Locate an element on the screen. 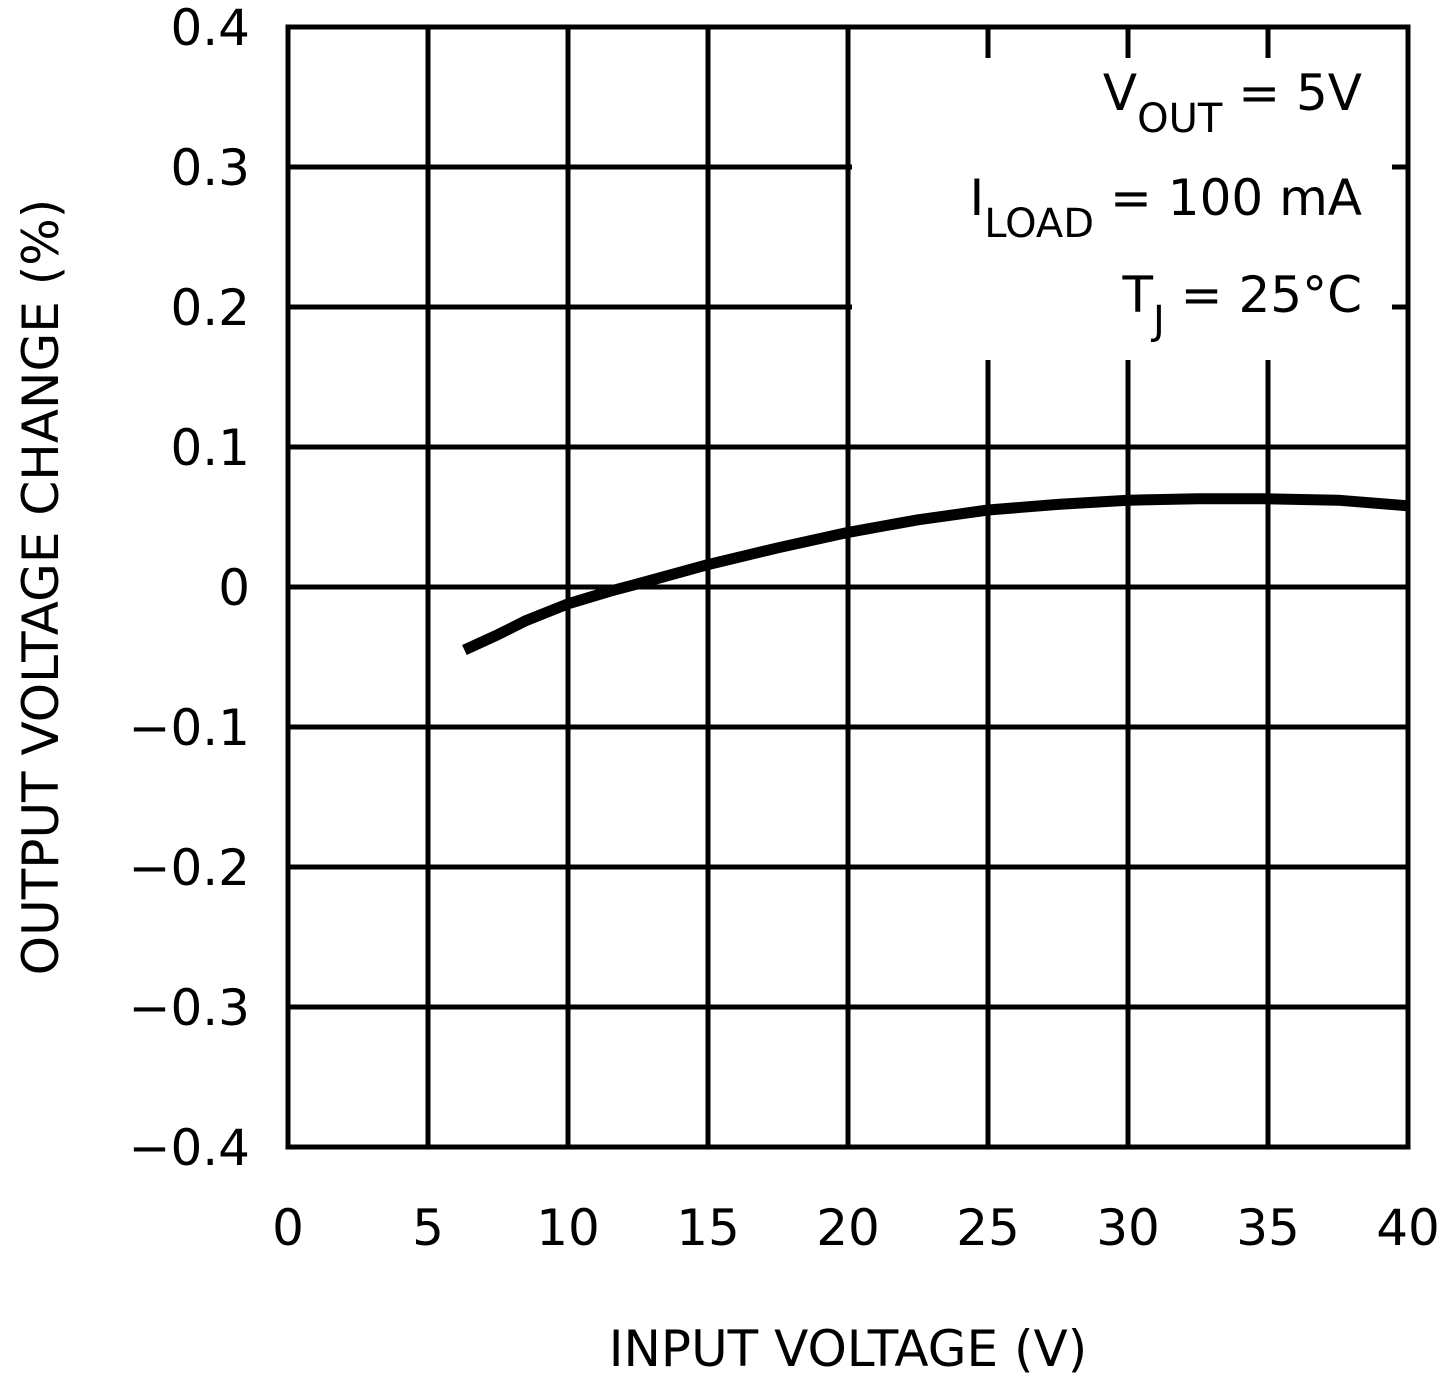  annotation-line: TJ = 25°C is located at coordinates (1241, 305).